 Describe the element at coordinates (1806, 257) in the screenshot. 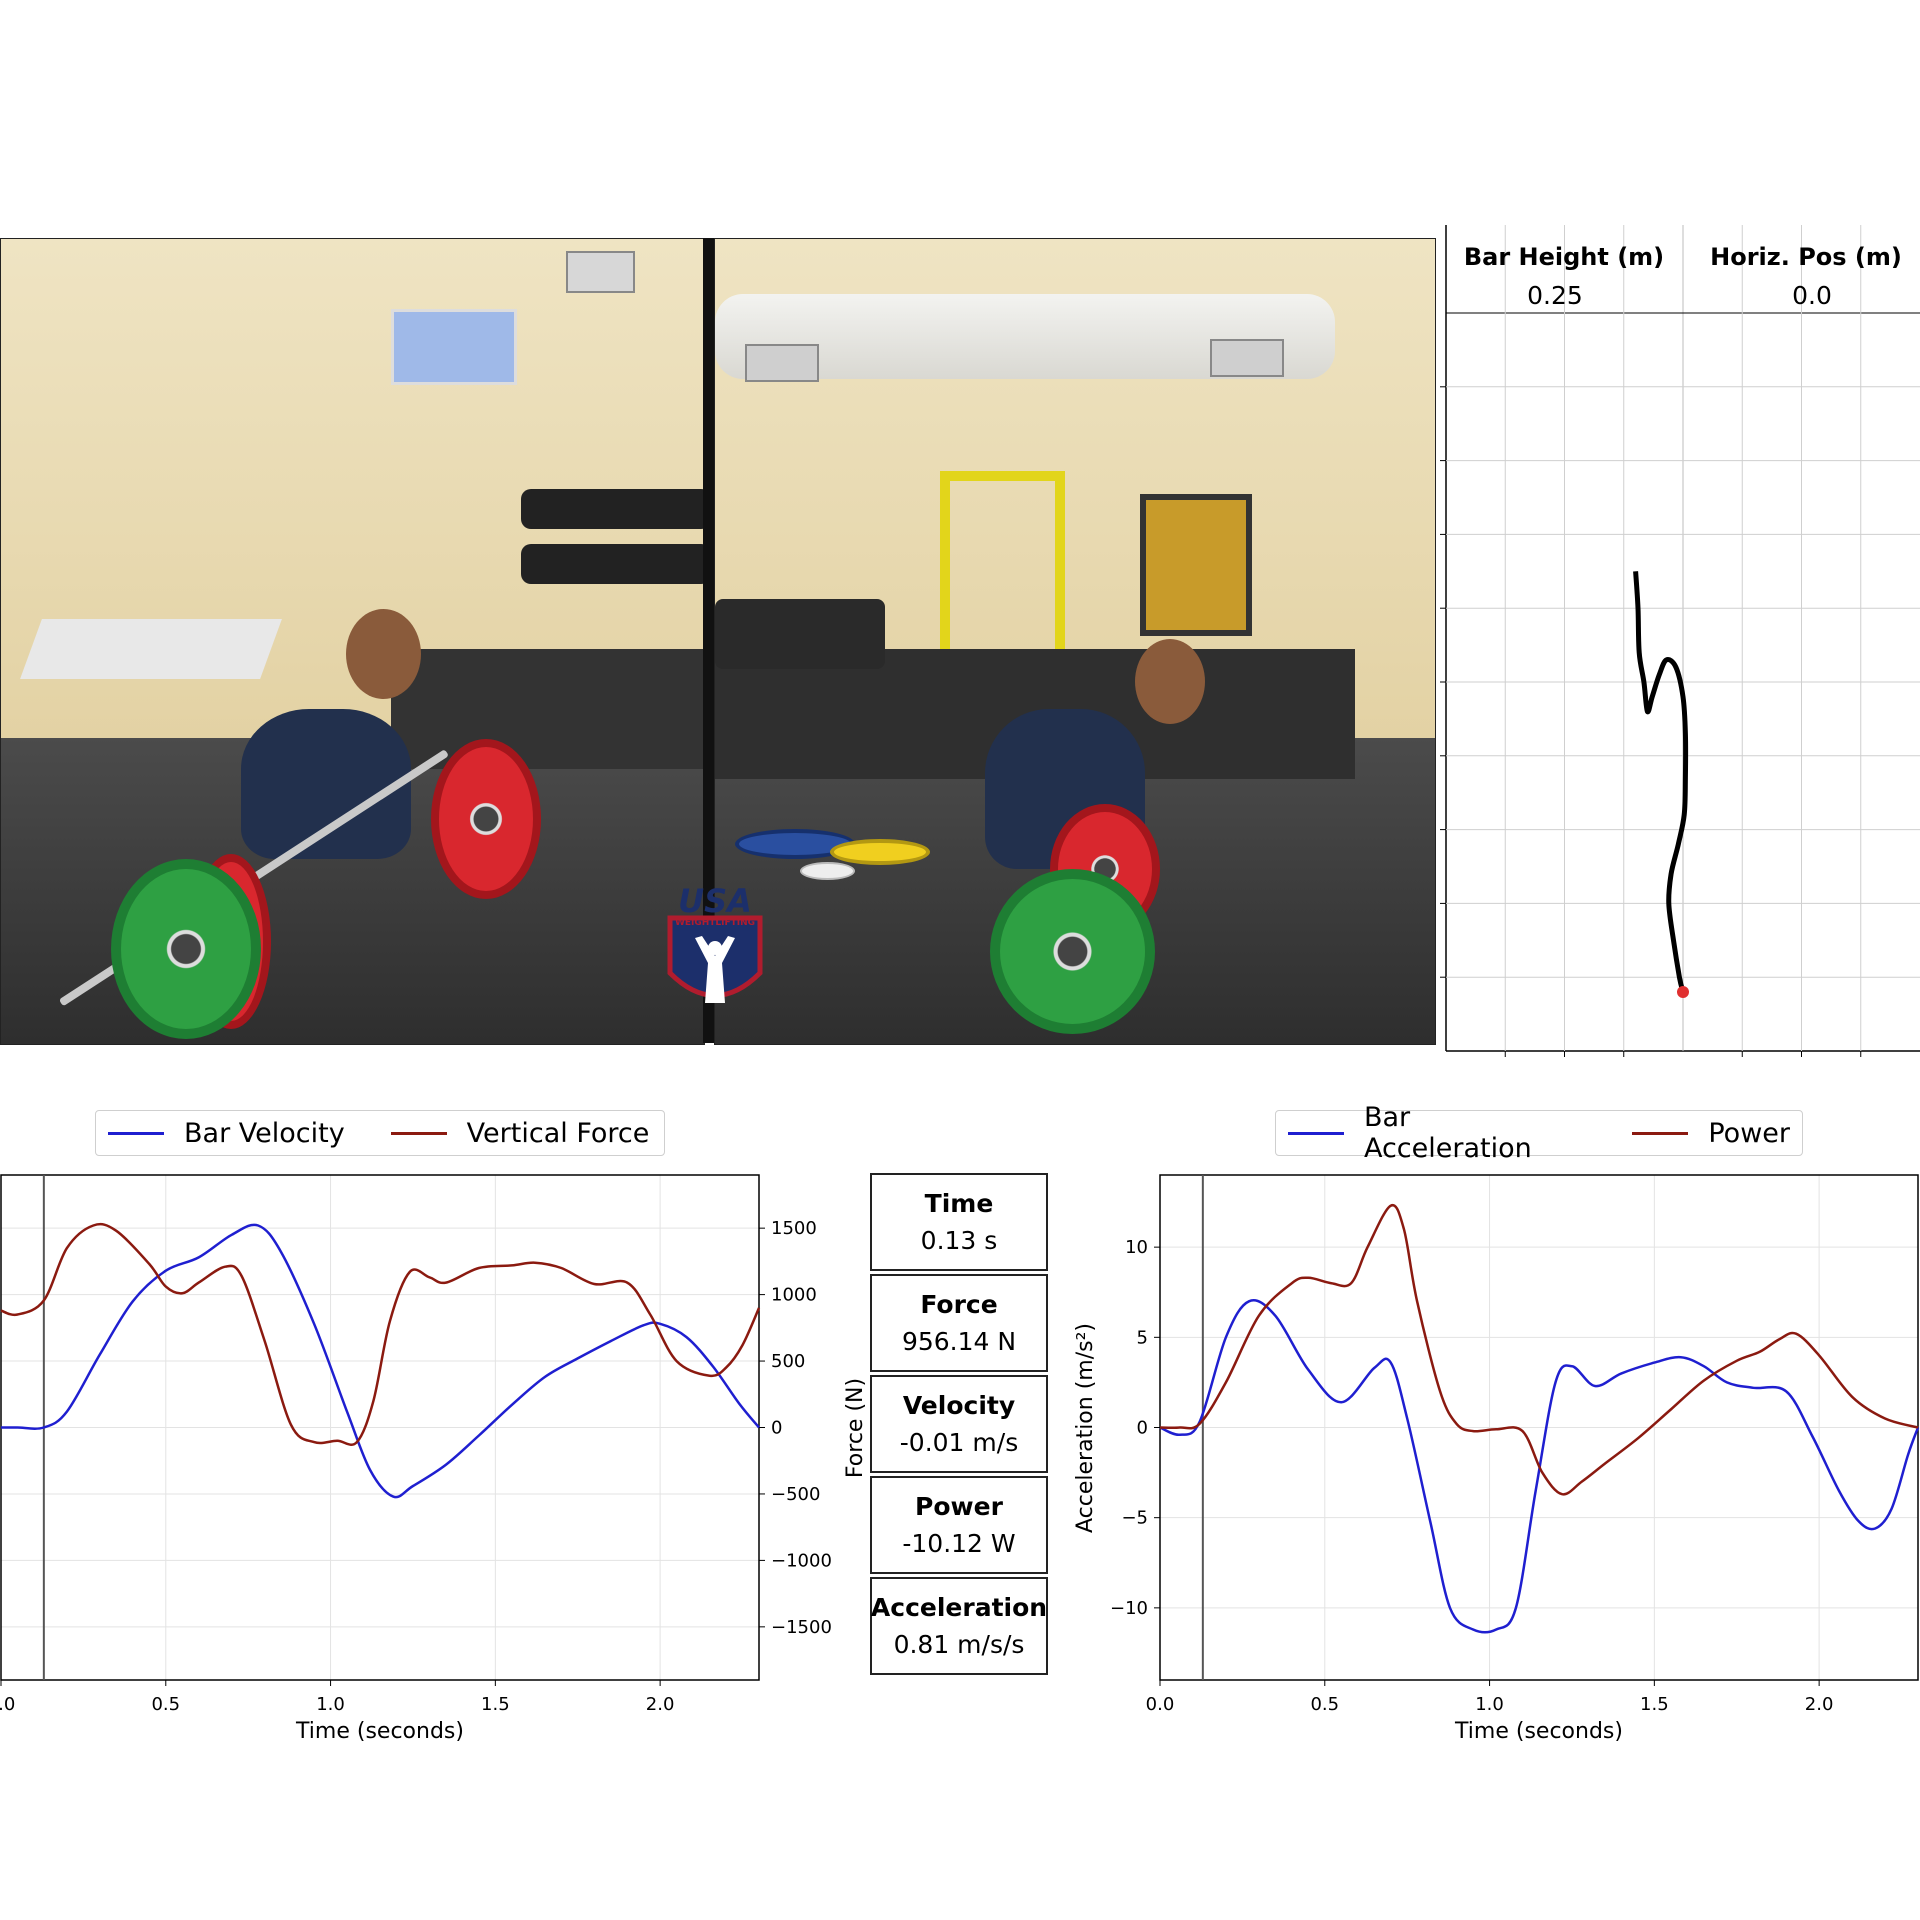

I see `horiz-pos-header: Horiz. Pos (m)` at that location.